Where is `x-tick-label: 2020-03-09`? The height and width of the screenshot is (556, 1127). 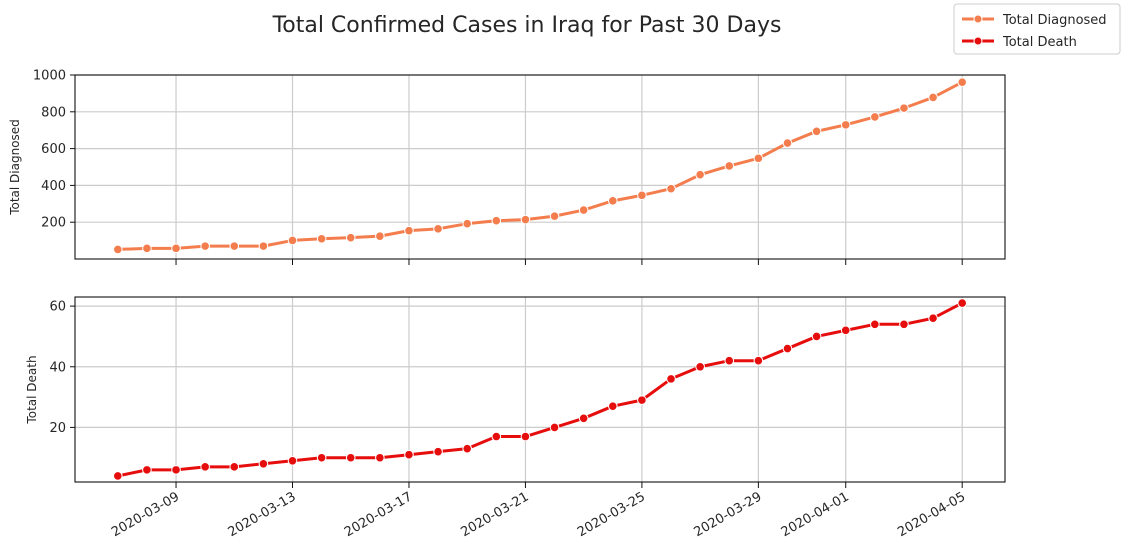
x-tick-label: 2020-03-09 is located at coordinates (145, 514).